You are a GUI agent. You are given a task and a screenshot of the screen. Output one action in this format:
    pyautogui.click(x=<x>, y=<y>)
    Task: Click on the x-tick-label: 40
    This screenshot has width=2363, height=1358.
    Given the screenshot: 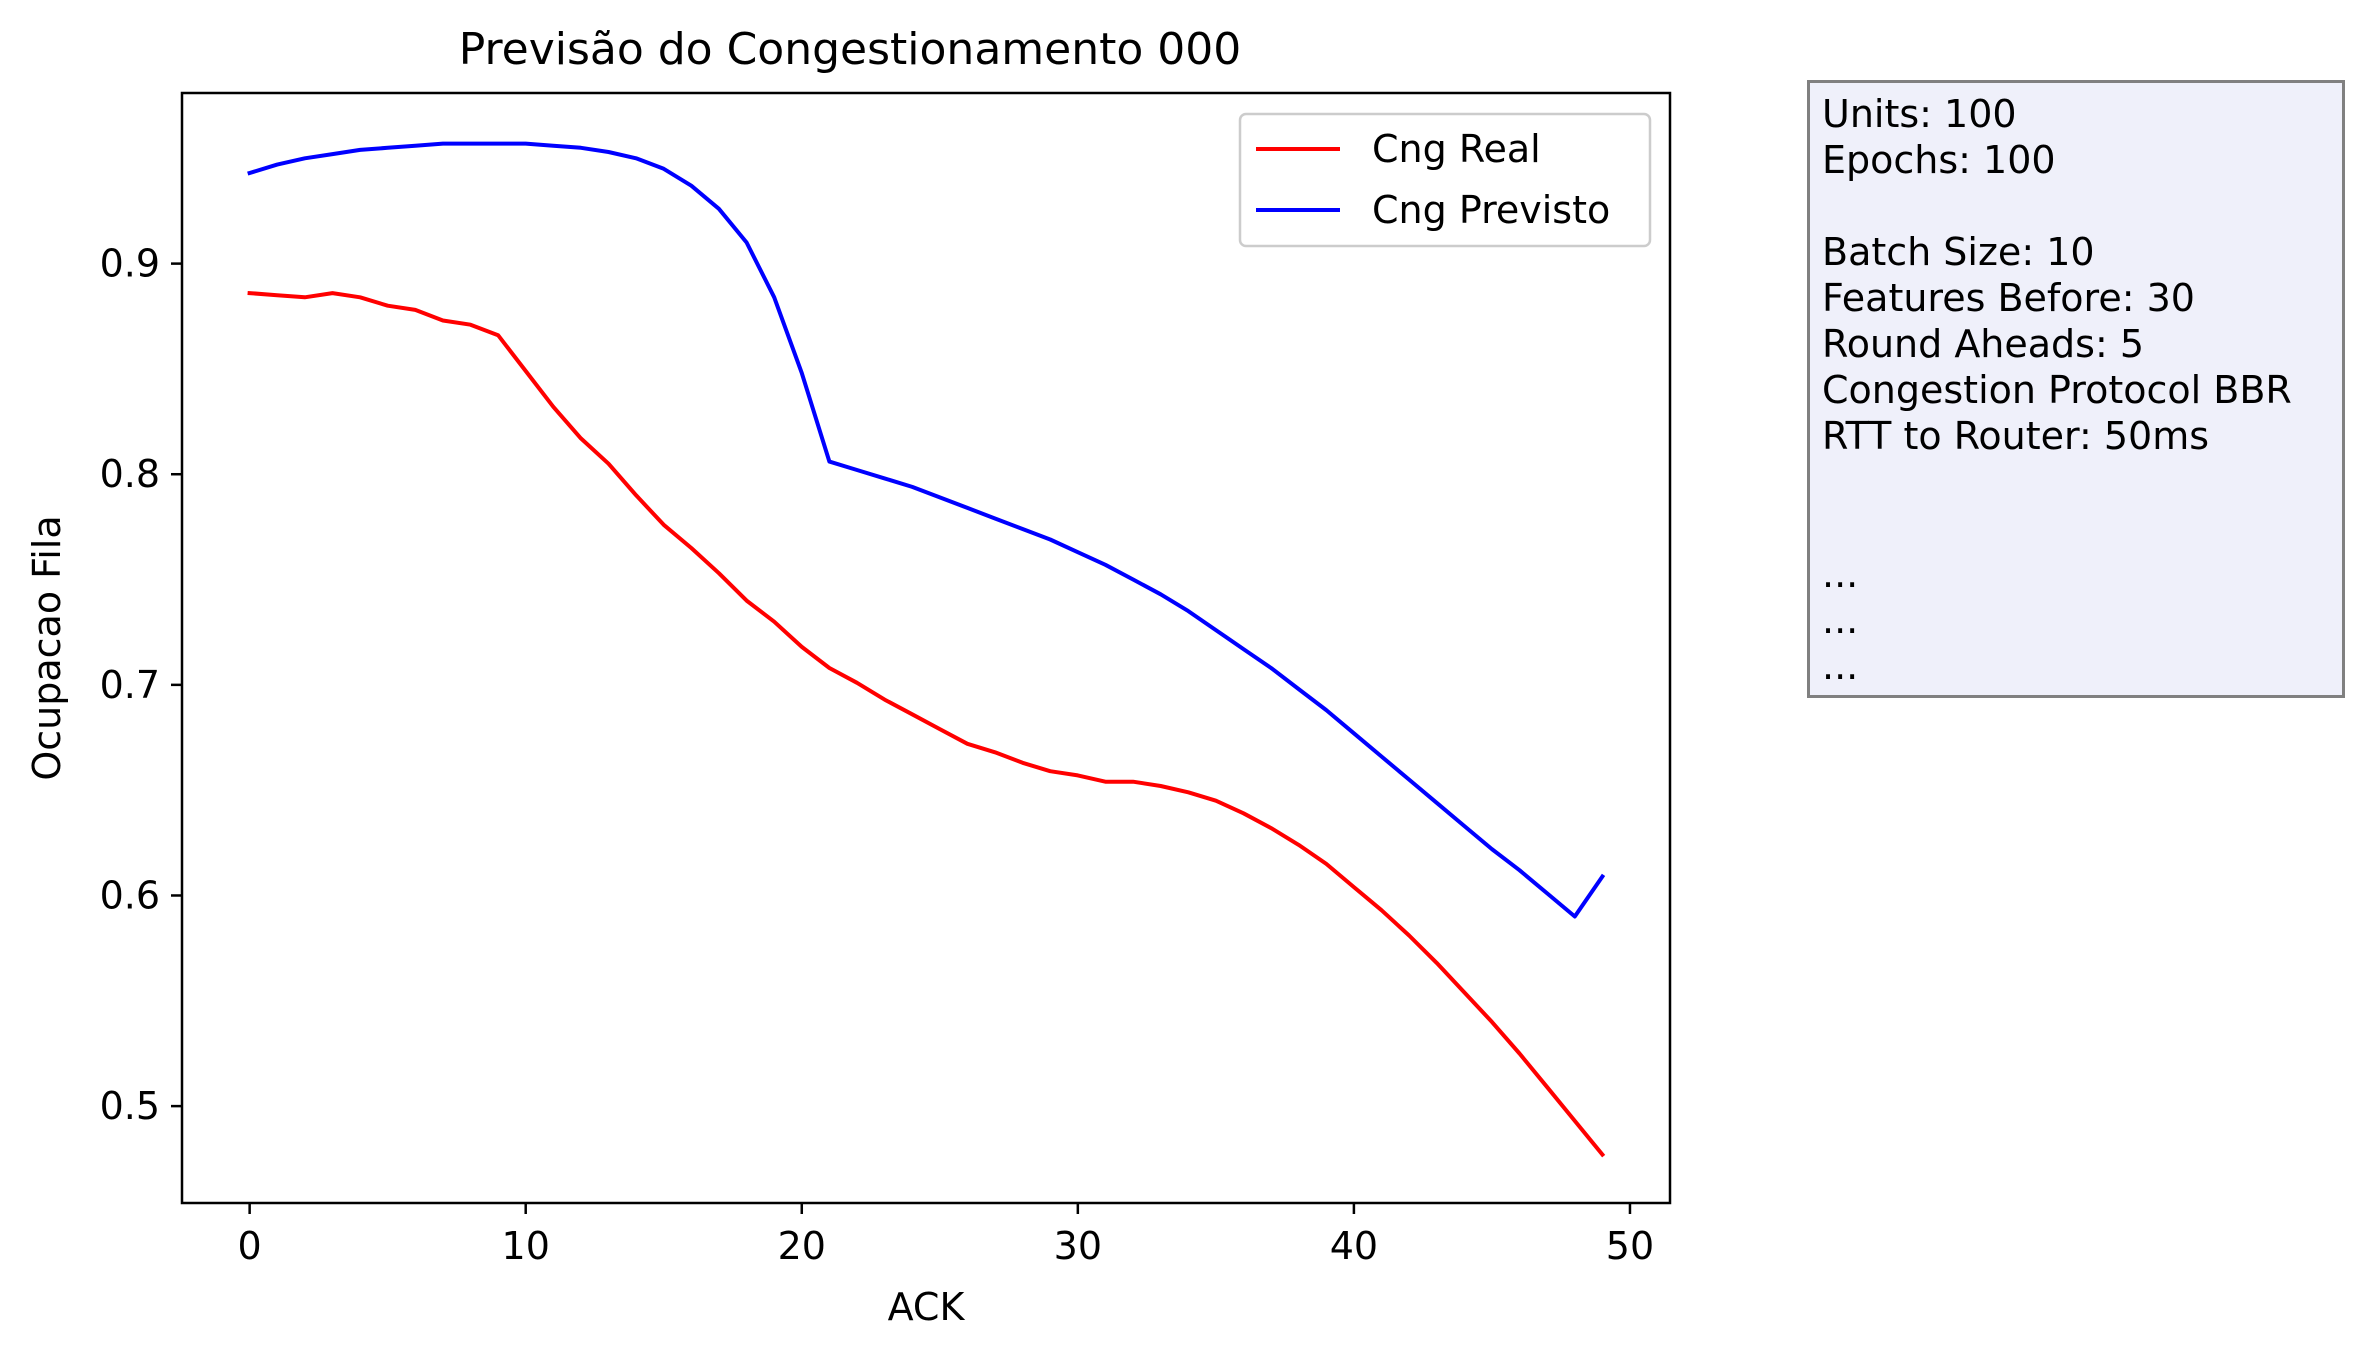 What is the action you would take?
    pyautogui.click(x=1354, y=1246)
    